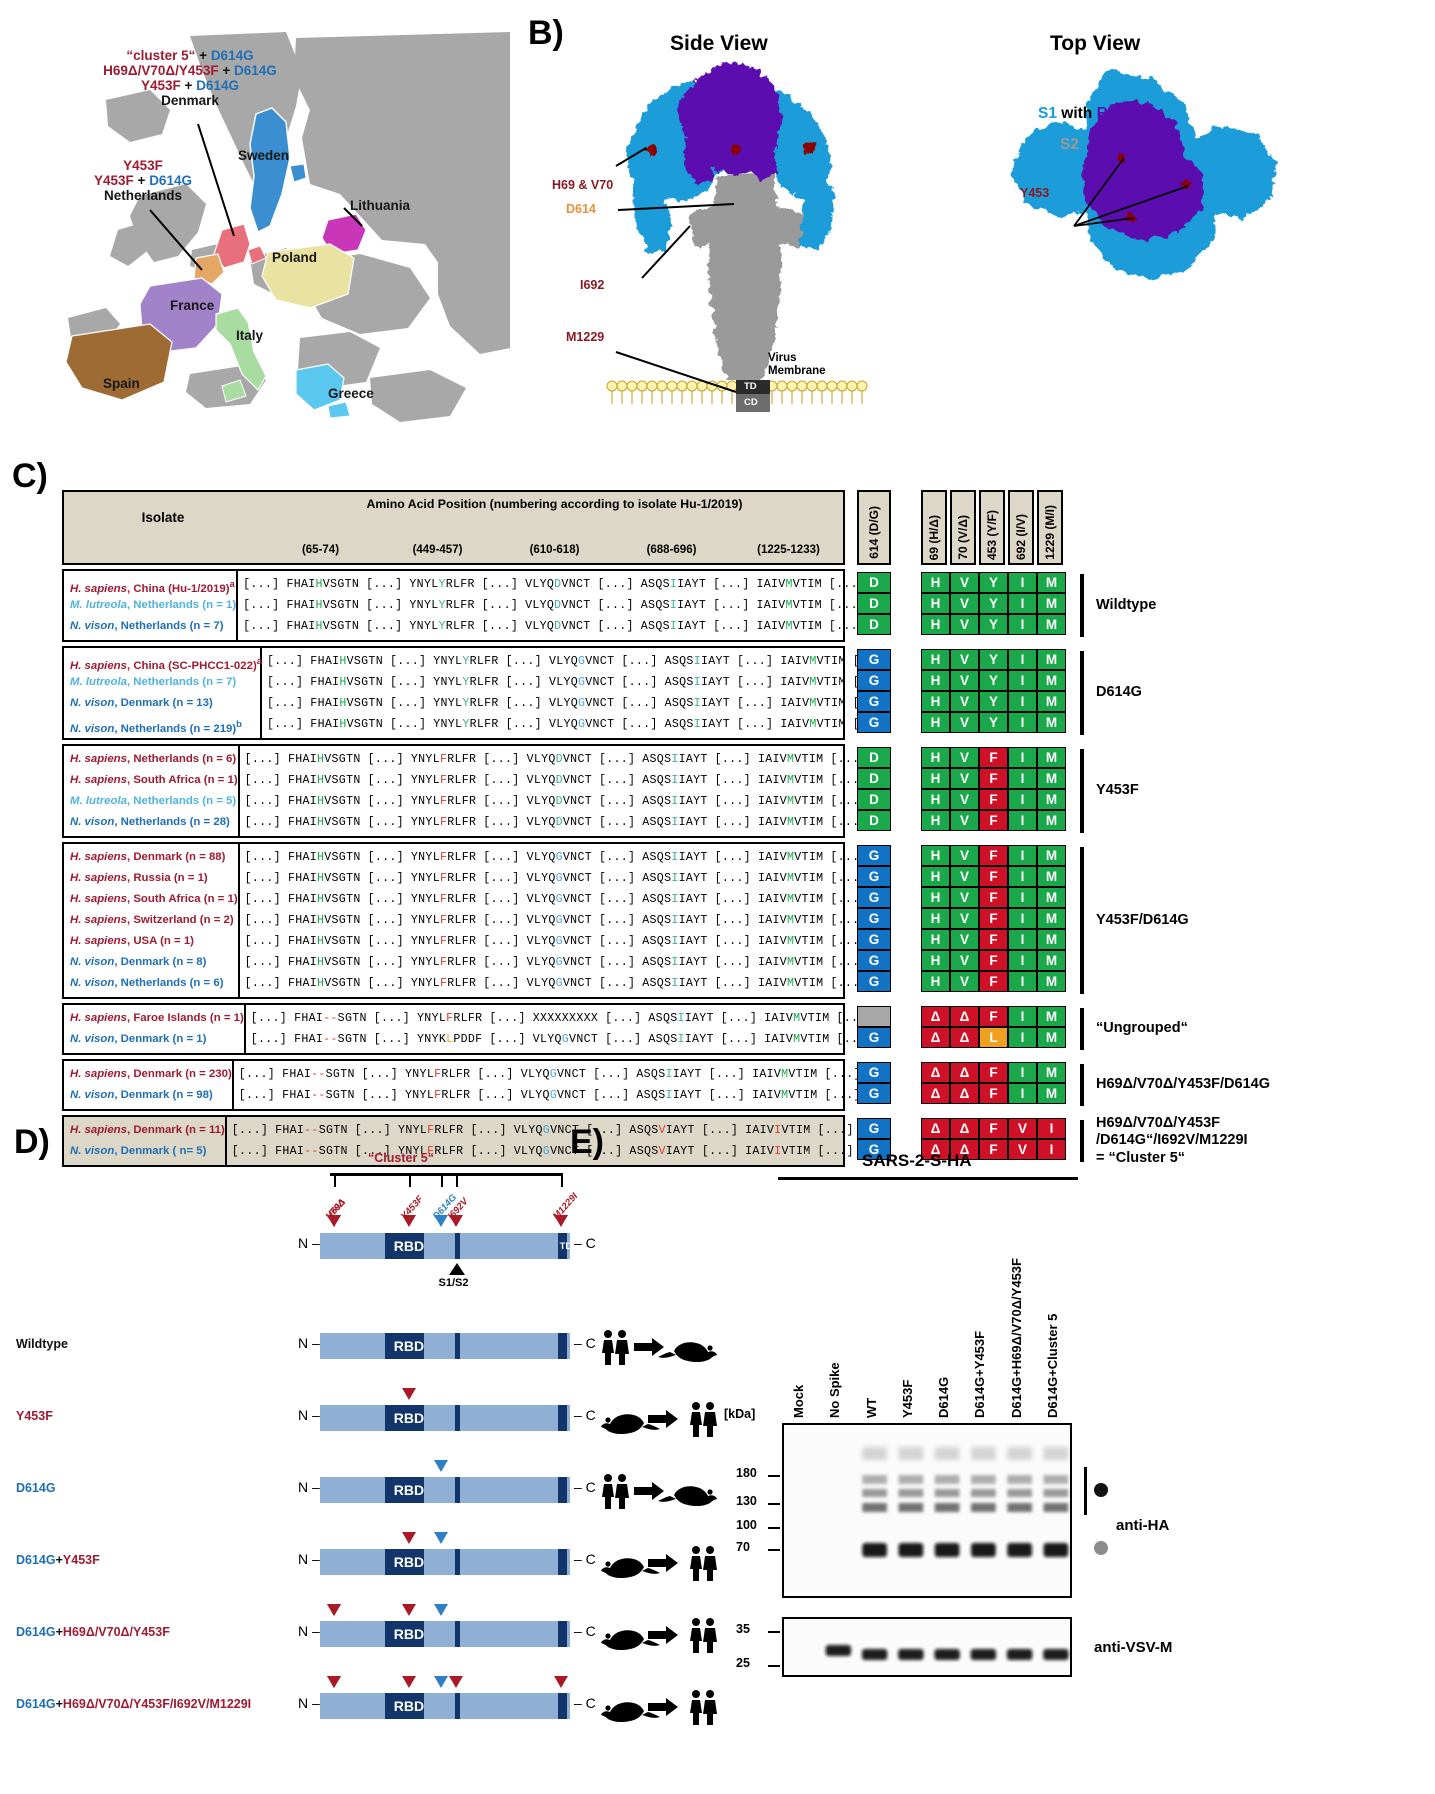 This screenshot has width=1435, height=1794. What do you see at coordinates (907, 1398) in the screenshot?
I see `blot-lane-label-3: Y453F` at bounding box center [907, 1398].